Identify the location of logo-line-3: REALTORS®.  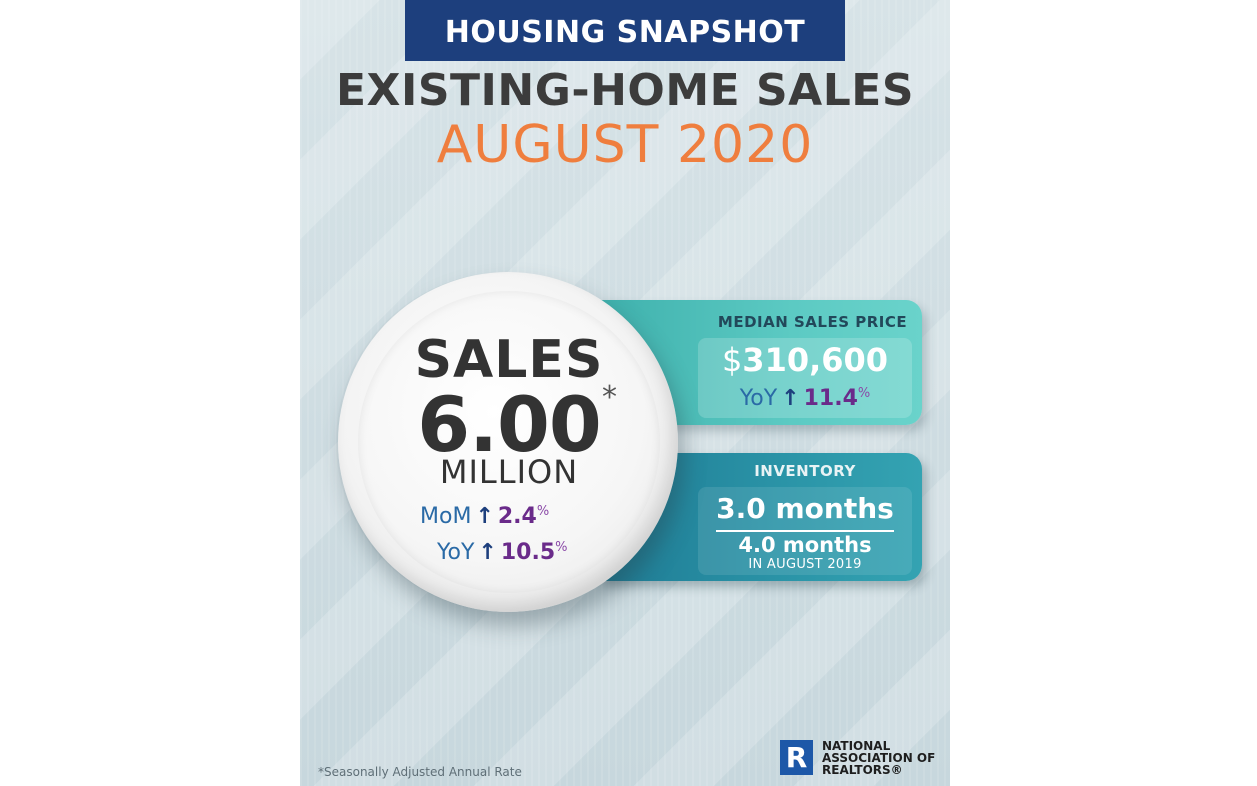
(862, 770).